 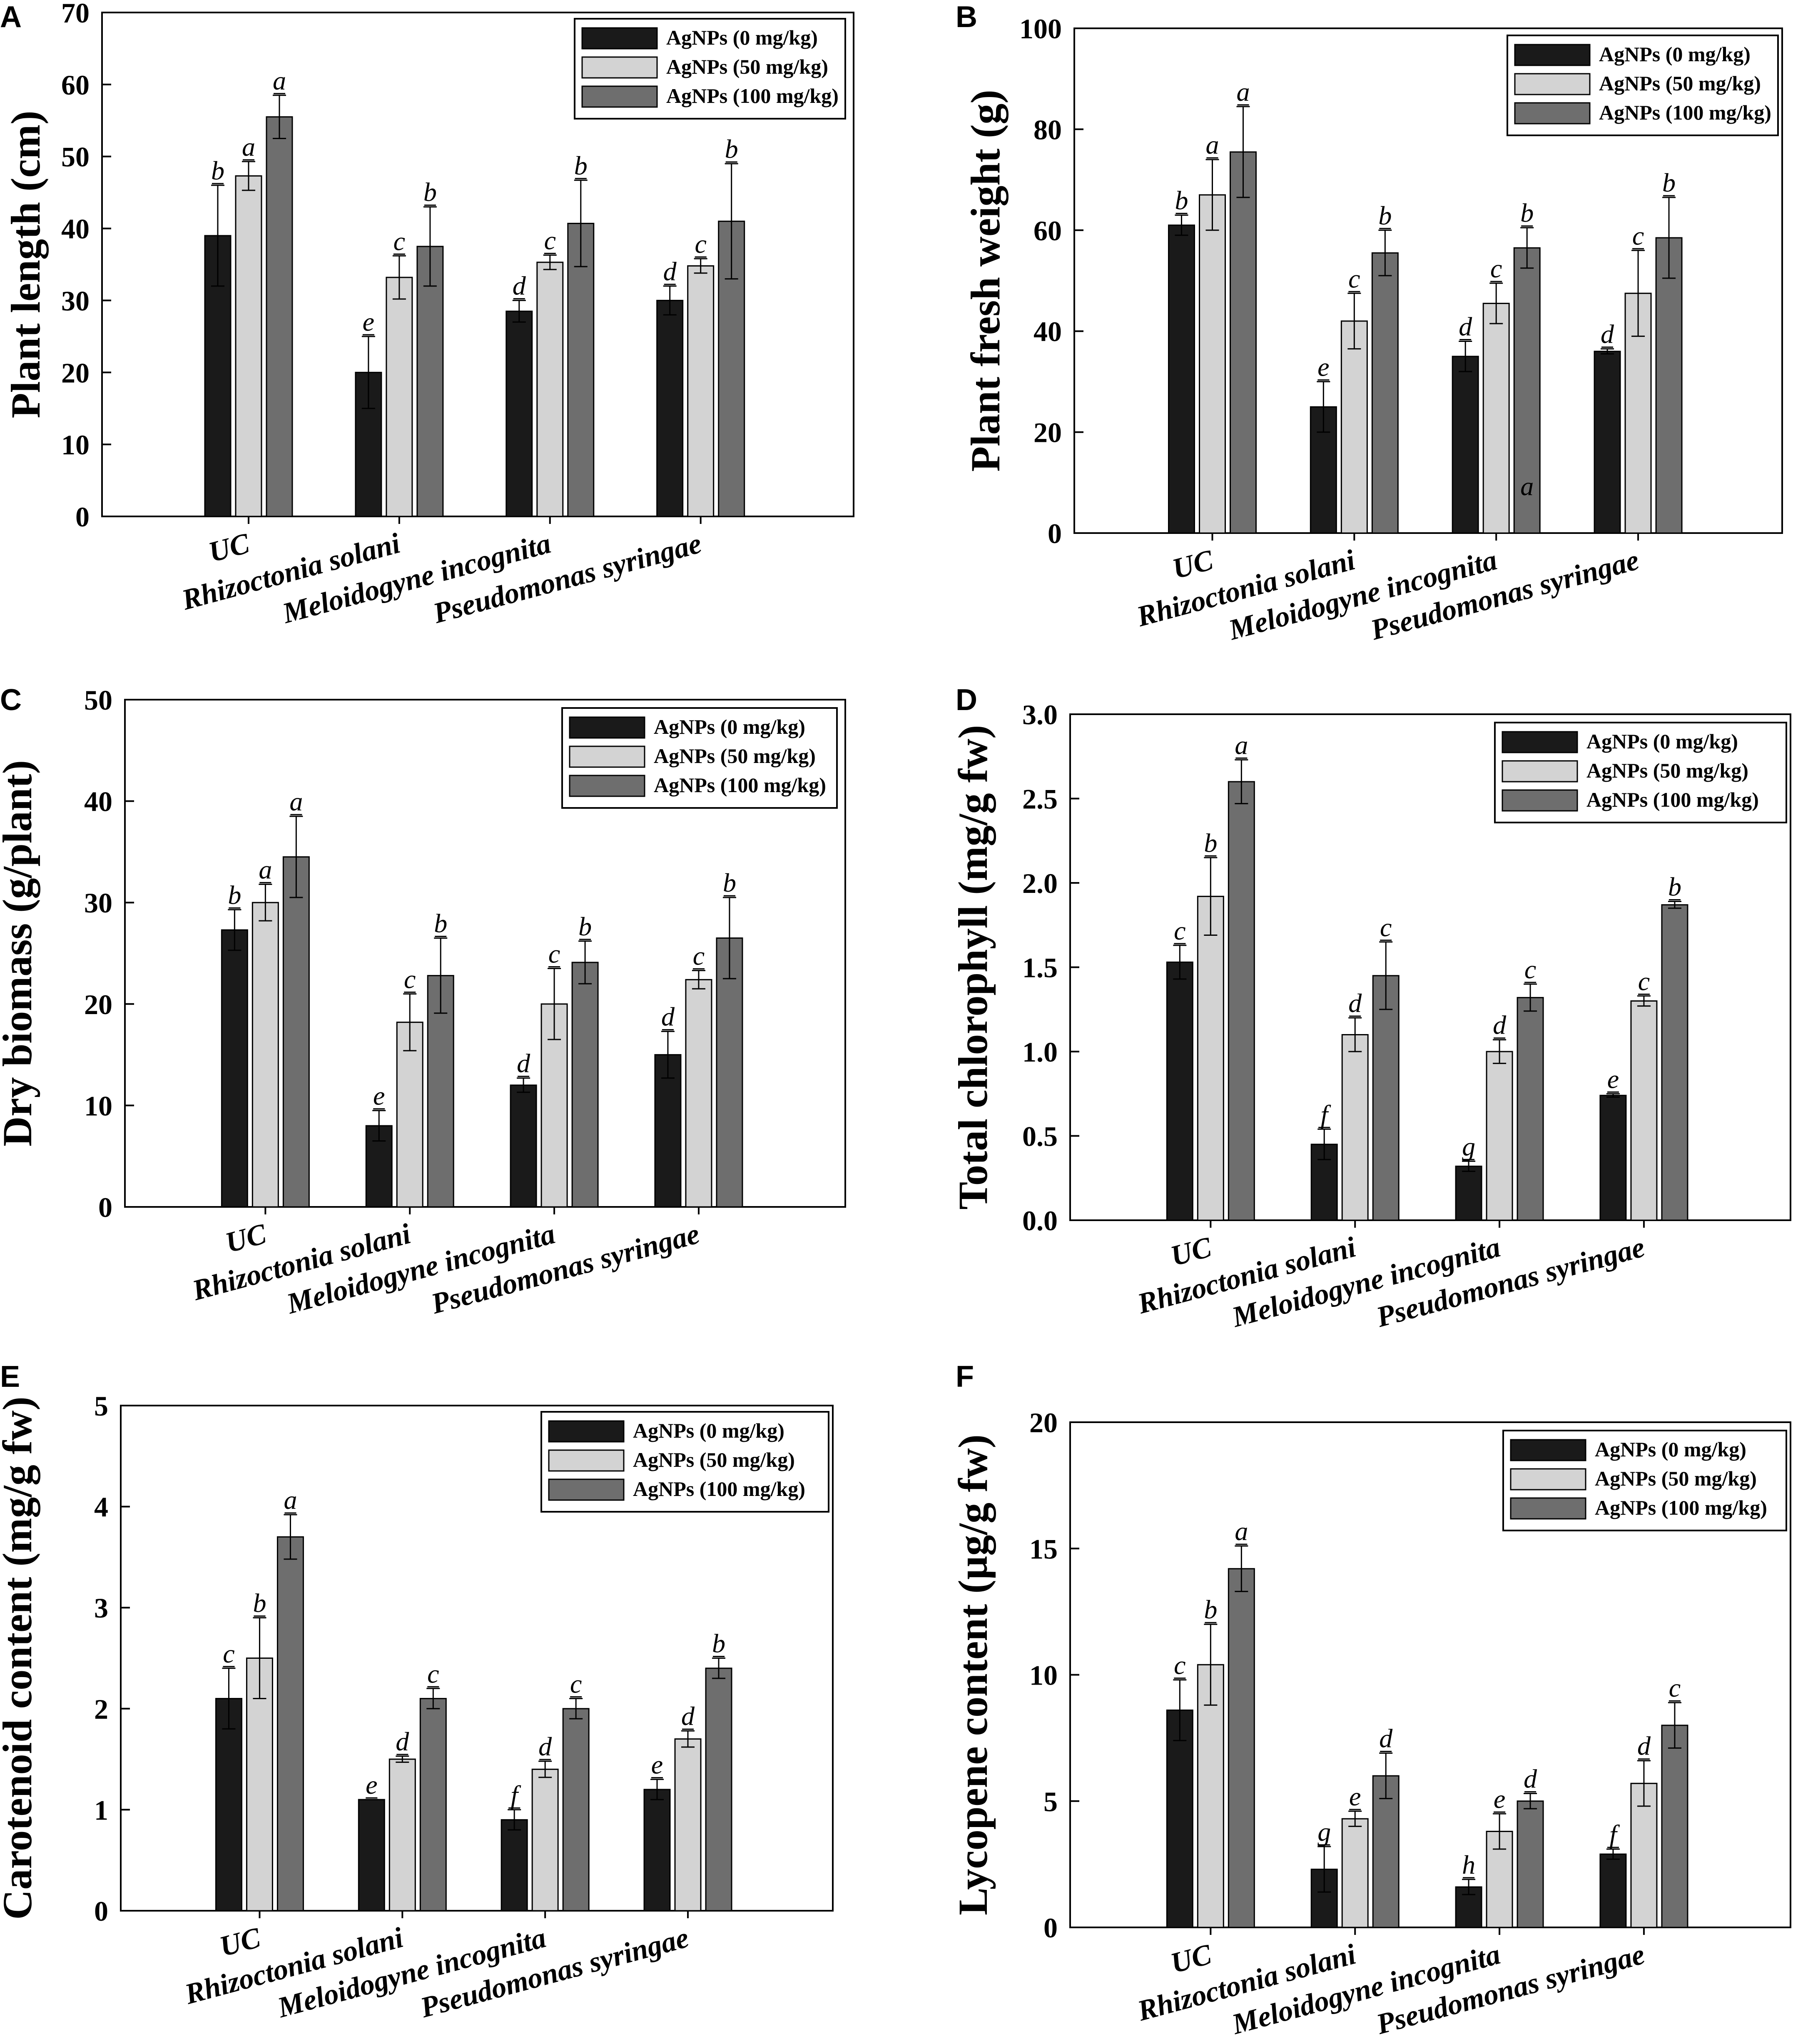 What do you see at coordinates (26, 265) in the screenshot?
I see `y-axis-label: Plant length (cm)` at bounding box center [26, 265].